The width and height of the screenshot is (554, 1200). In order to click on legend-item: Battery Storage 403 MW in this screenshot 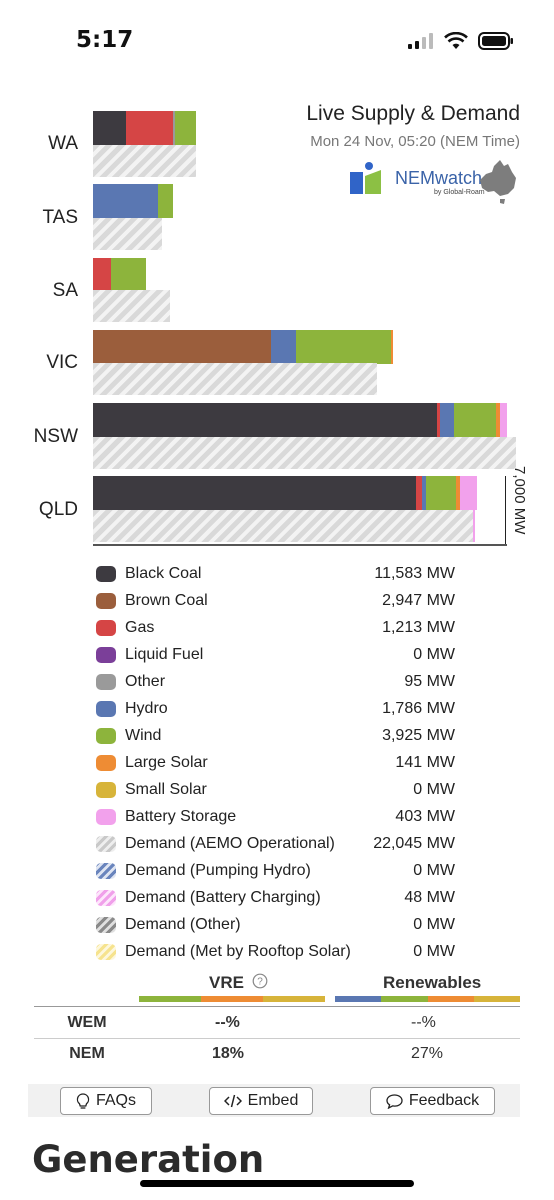, I will do `click(286, 818)`.